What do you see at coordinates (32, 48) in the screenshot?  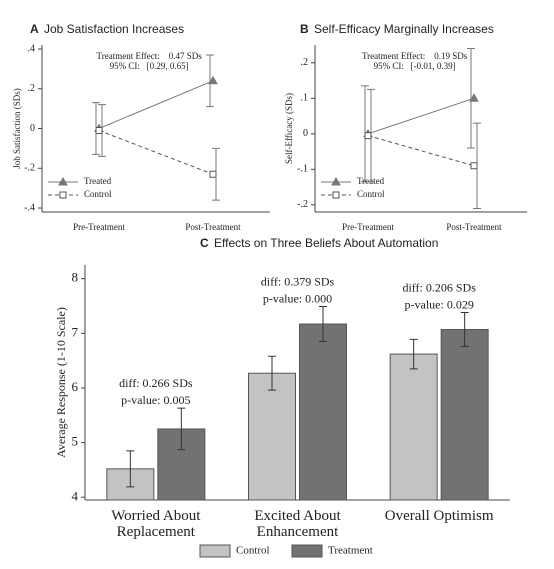 I see `y-tick-label: .4` at bounding box center [32, 48].